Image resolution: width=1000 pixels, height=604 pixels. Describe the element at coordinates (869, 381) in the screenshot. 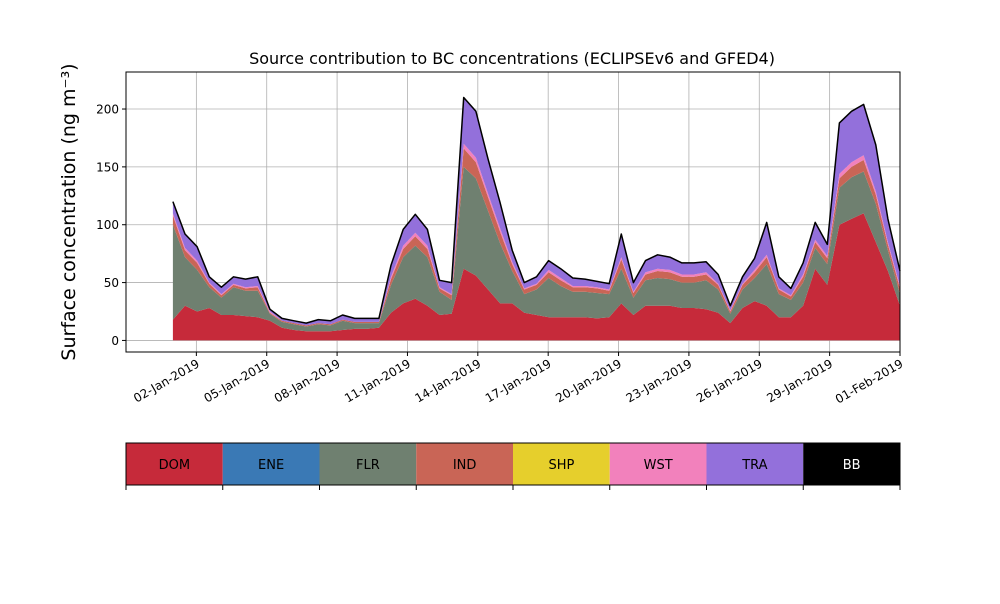

I see `x-tick-label: 01-Feb-2019` at that location.